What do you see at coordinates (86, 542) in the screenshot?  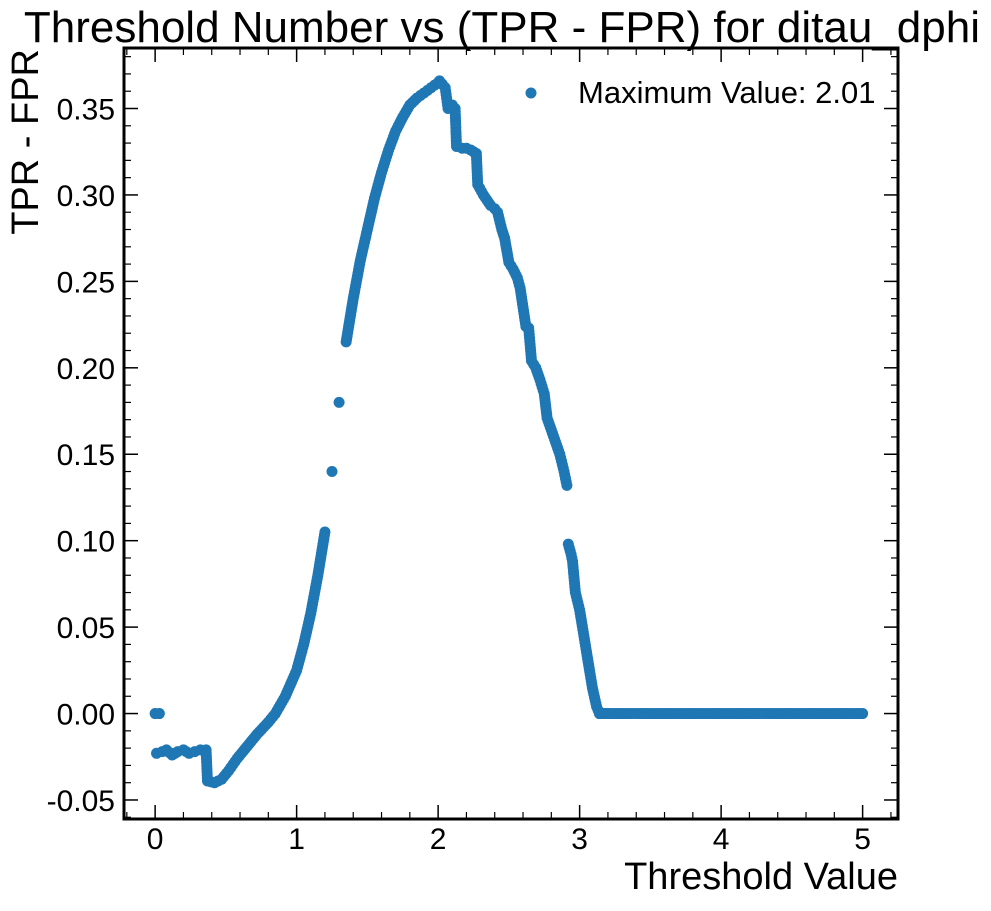 I see `y-tick-label: 0.10` at bounding box center [86, 542].